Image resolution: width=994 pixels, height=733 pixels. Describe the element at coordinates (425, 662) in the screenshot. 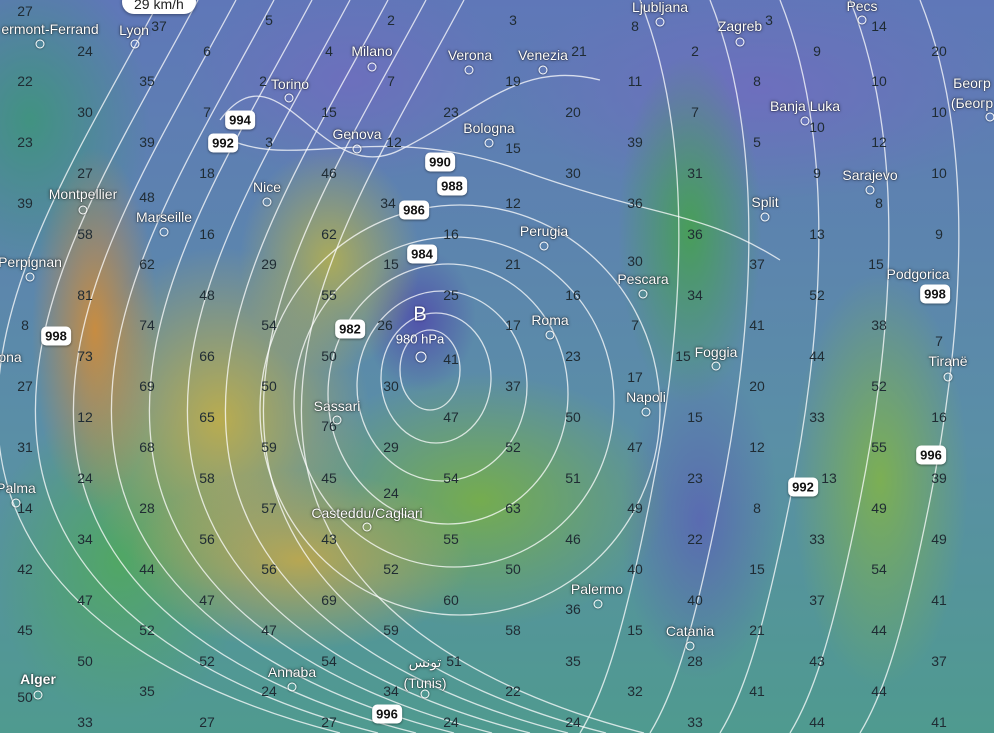

I see `city-label-city: تونس` at that location.